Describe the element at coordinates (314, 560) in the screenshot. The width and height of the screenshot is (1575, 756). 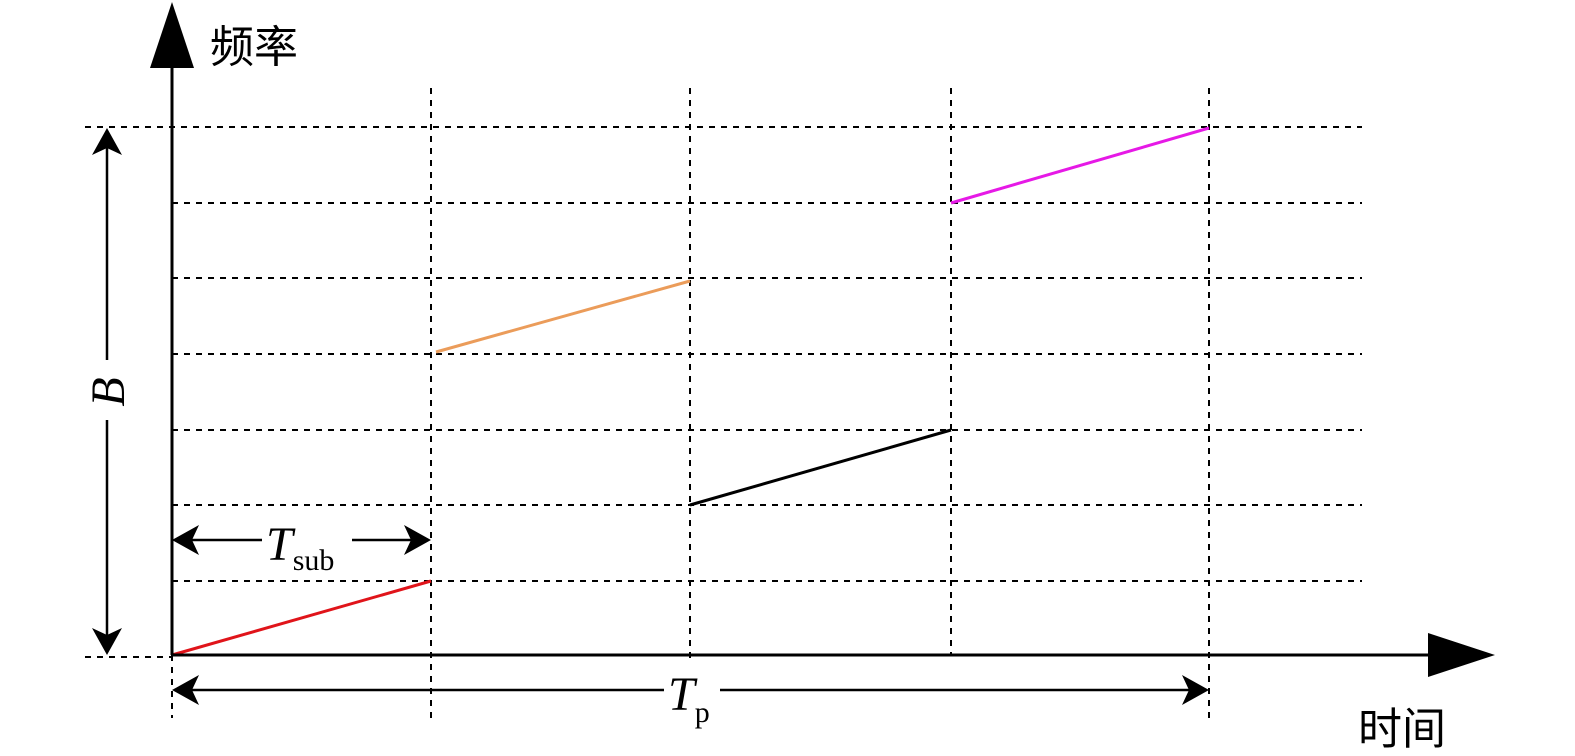
I see `subscript: sub` at that location.